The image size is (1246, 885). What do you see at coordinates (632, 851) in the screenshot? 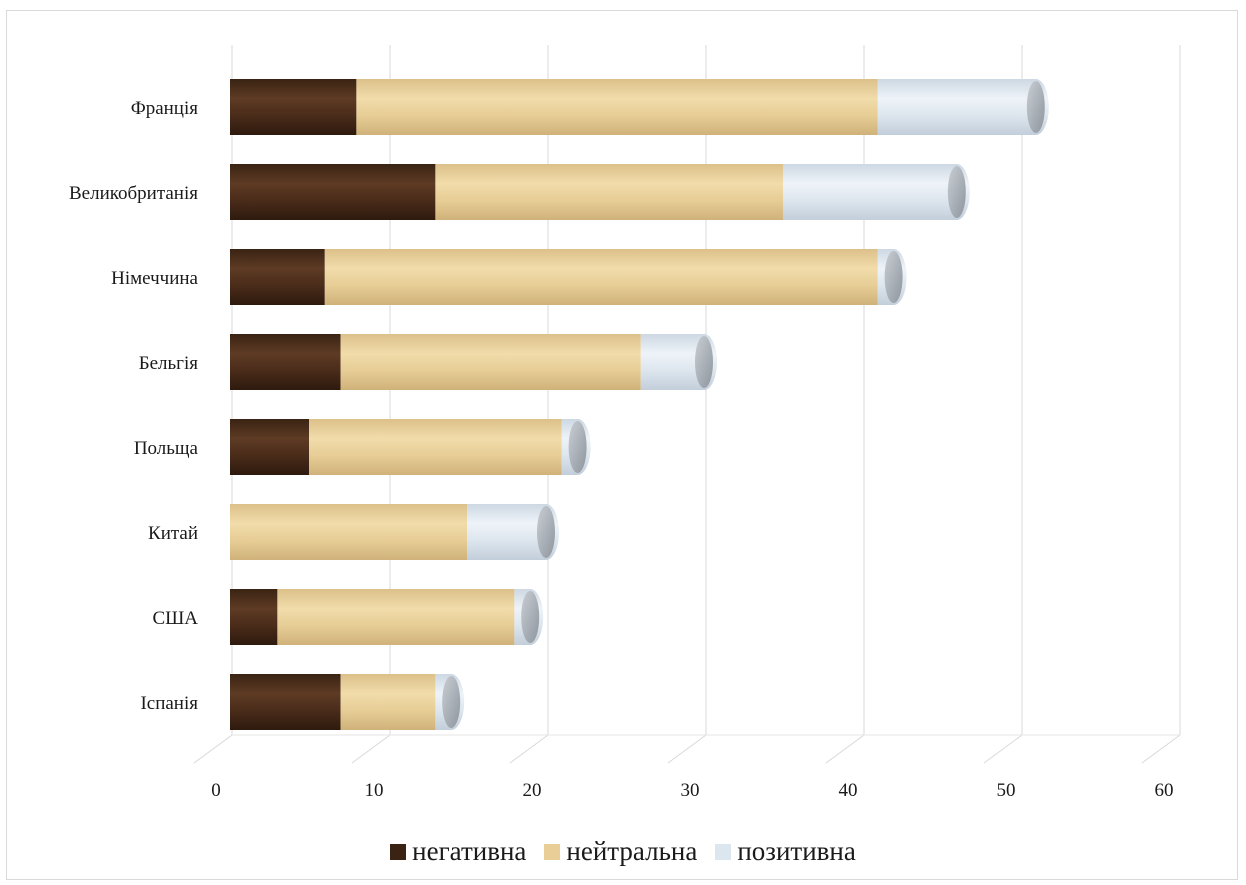
I see `legend-label-neutral: нейтральна` at bounding box center [632, 851].